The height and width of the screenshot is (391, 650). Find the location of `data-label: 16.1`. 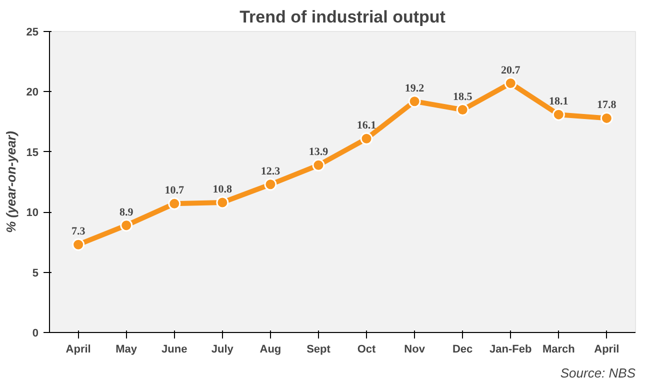

data-label: 16.1 is located at coordinates (366, 126).